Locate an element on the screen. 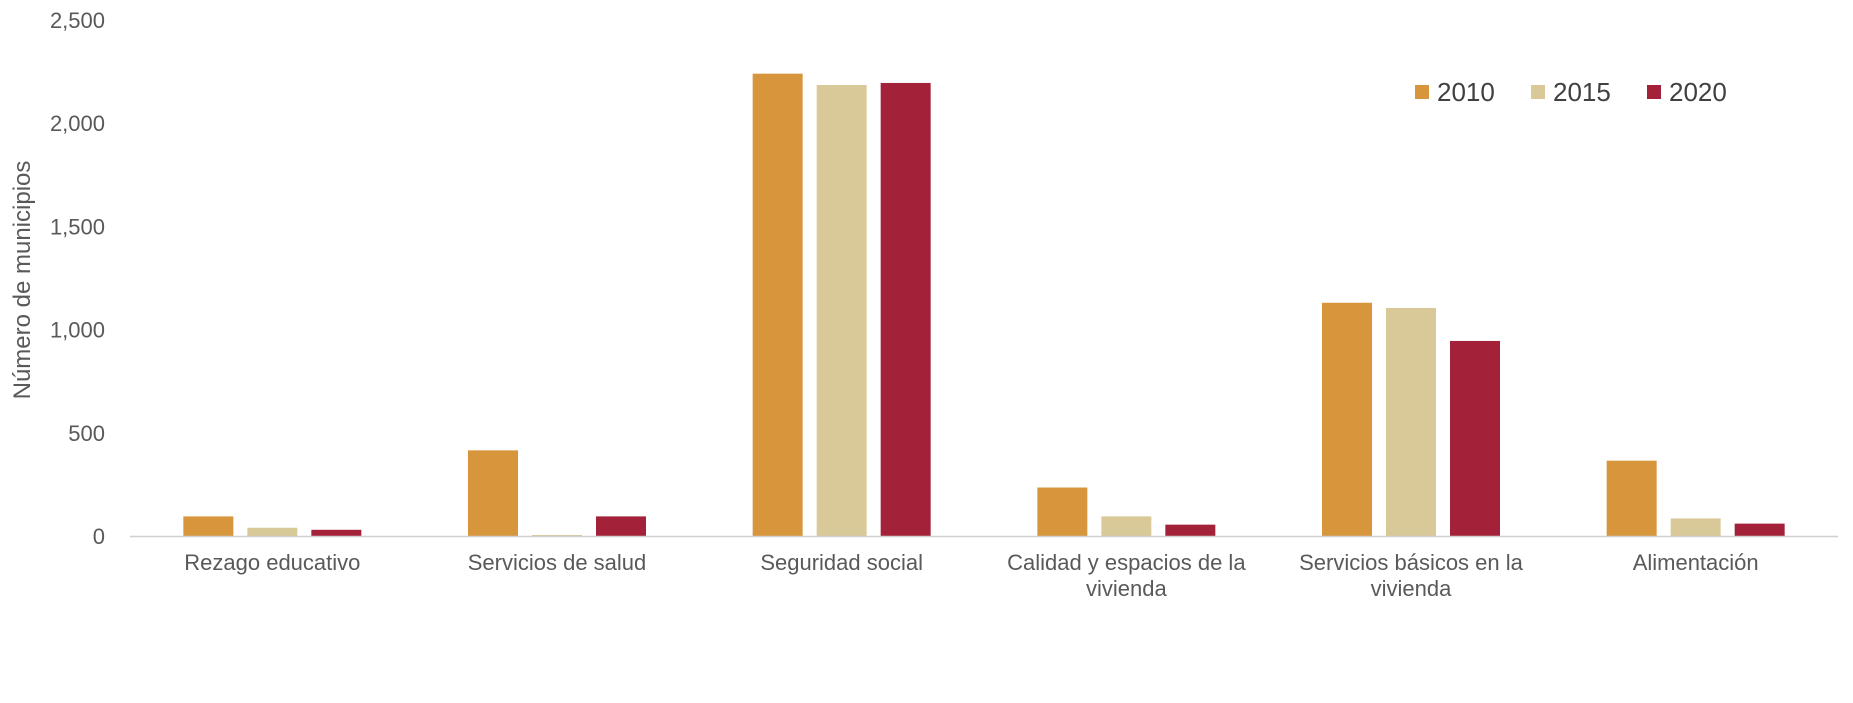  y-axis-title-group: Número de municipios is located at coordinates (22, 280).